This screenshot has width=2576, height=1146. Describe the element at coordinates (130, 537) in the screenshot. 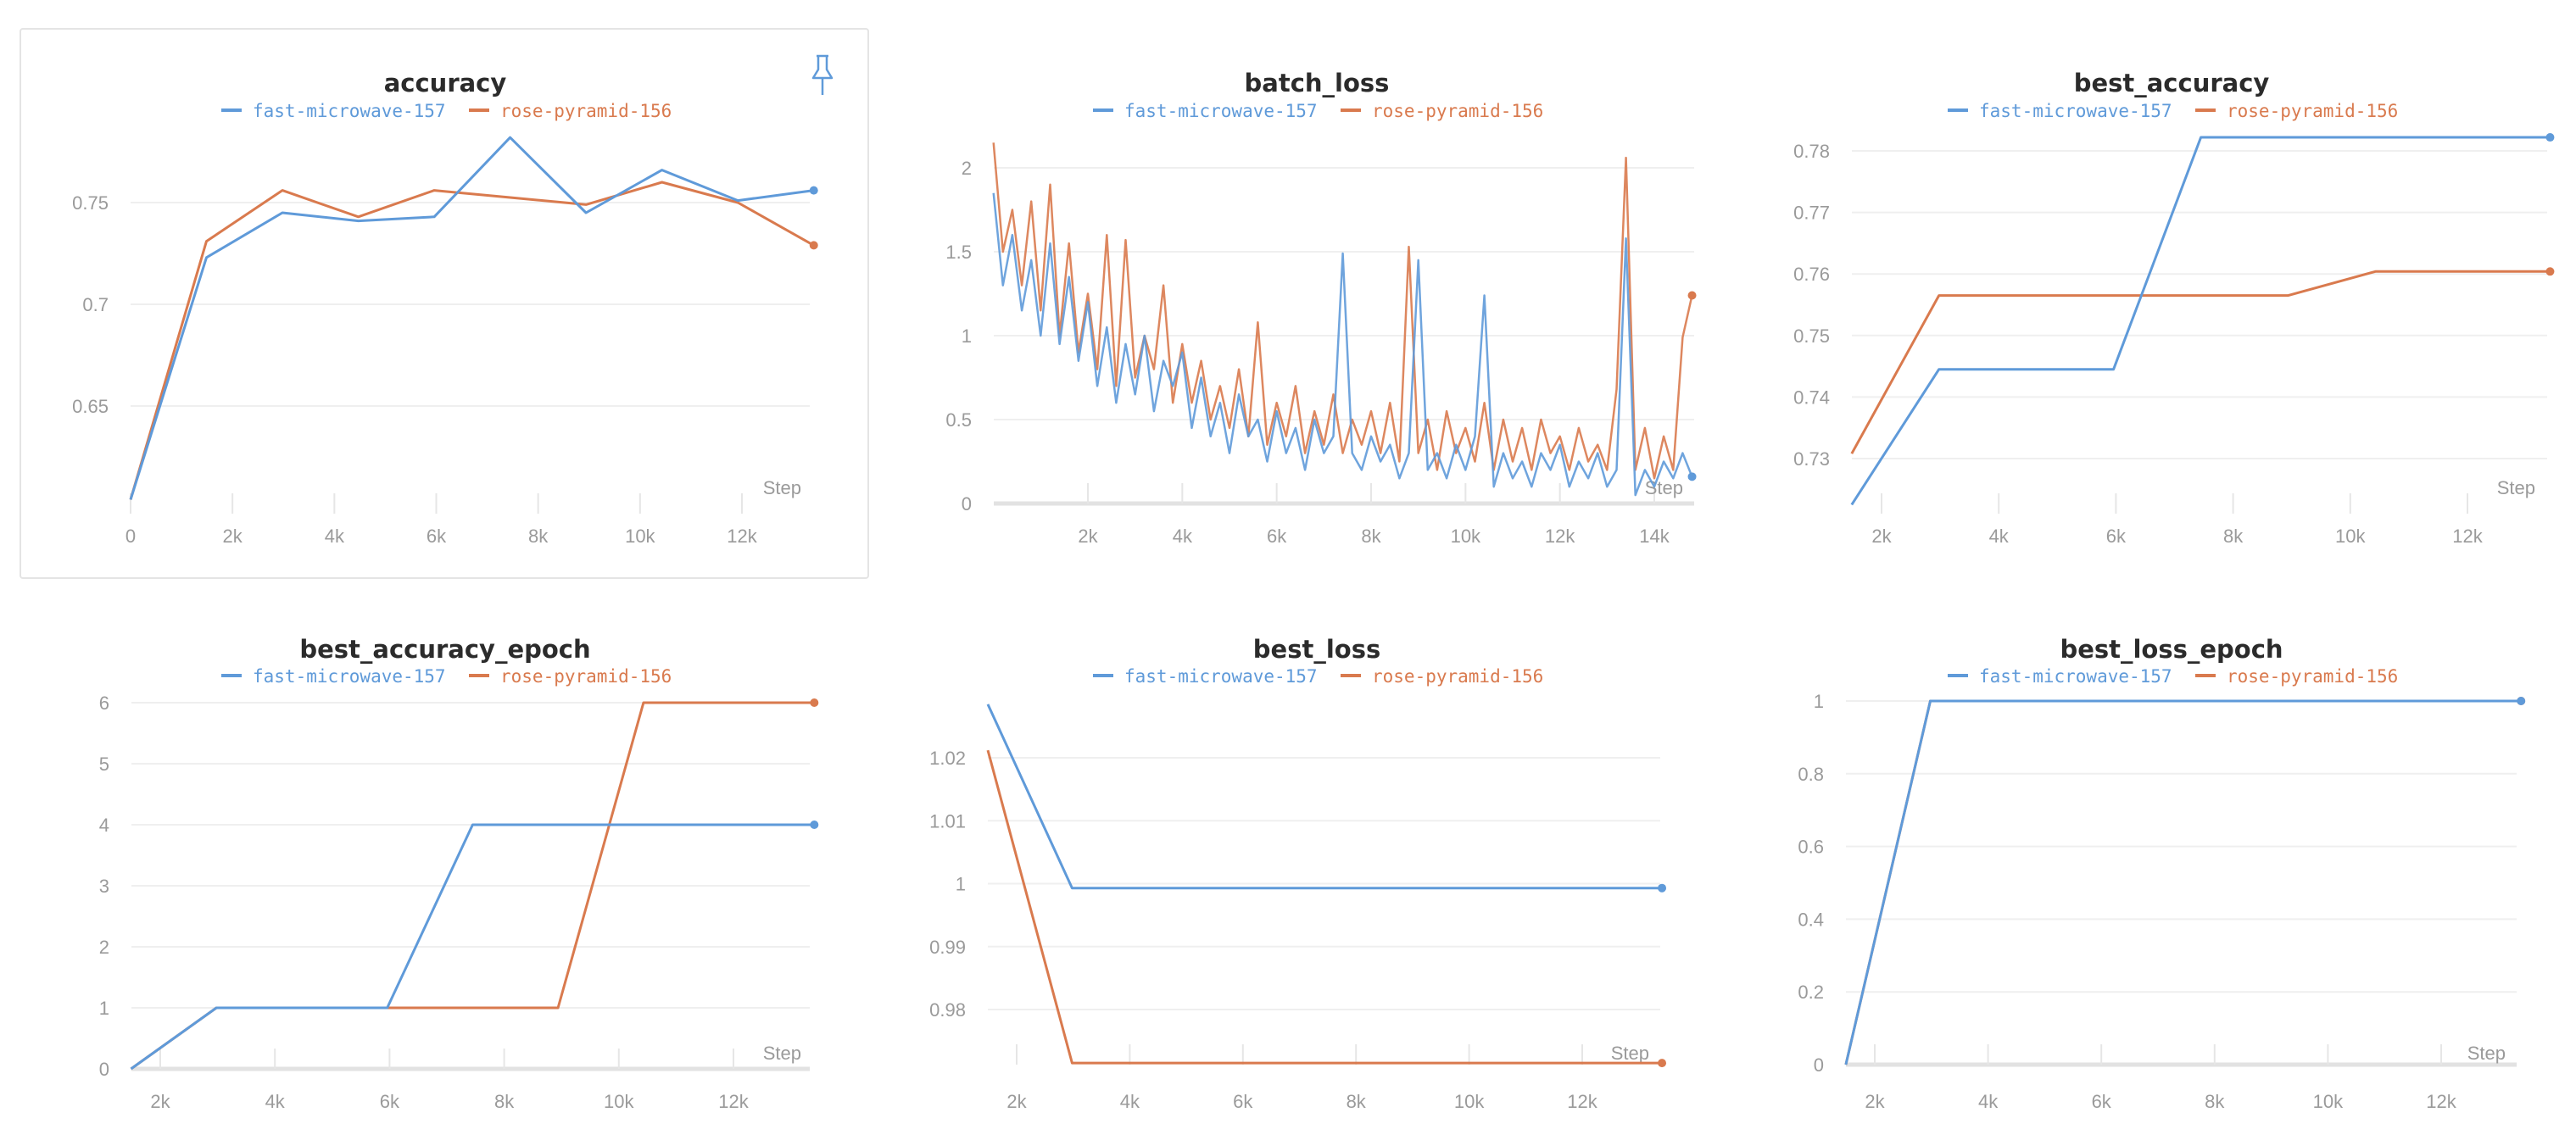

I see `x-tick-label: 0` at that location.